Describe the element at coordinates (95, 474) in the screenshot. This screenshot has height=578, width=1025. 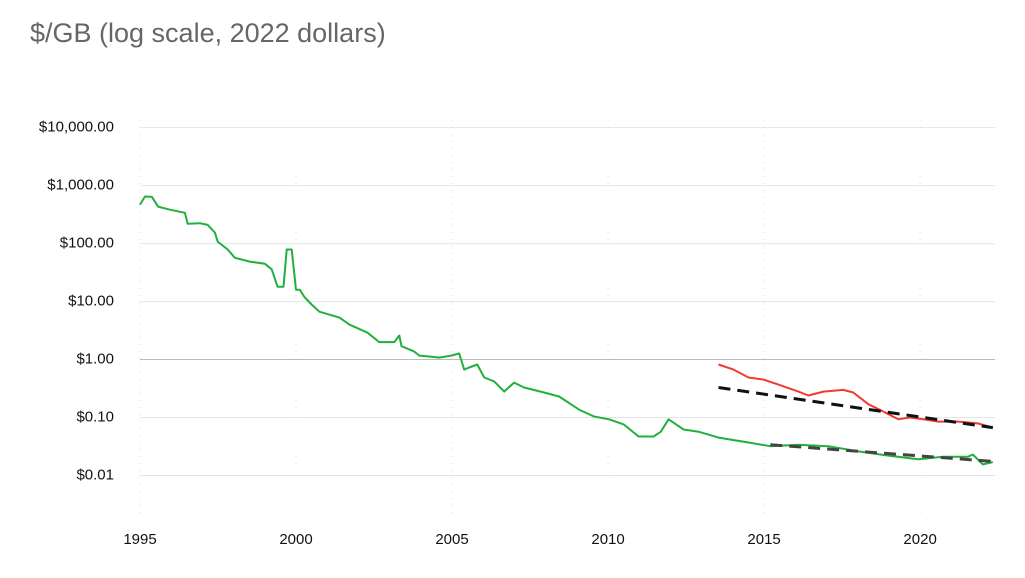
I see `y-tick-label: $0.01` at that location.